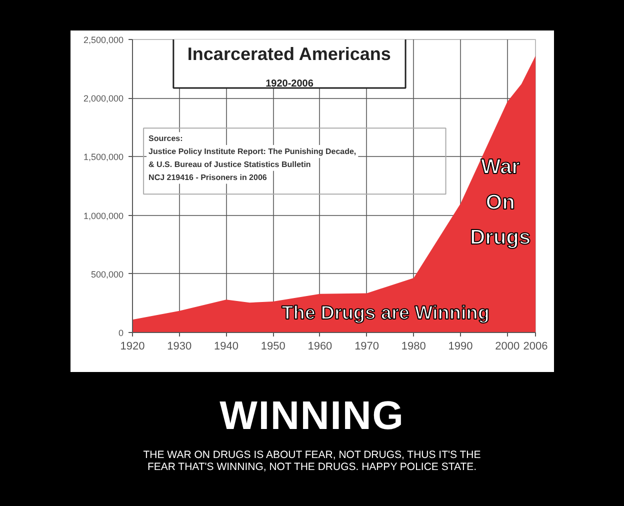 Image resolution: width=624 pixels, height=506 pixels. Describe the element at coordinates (226, 346) in the screenshot. I see `x-tick-label: 1940` at that location.